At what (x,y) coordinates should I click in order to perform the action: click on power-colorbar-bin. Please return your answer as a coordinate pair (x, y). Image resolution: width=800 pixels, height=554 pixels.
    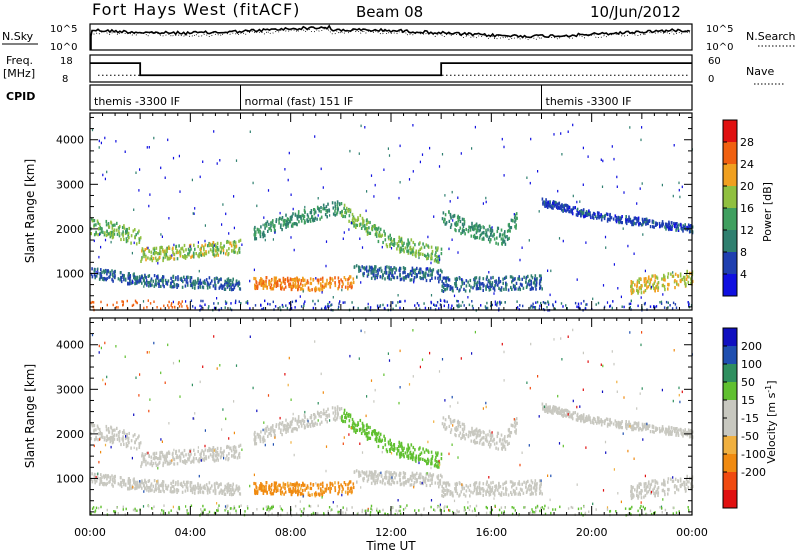
    Looking at the image, I should click on (730, 131).